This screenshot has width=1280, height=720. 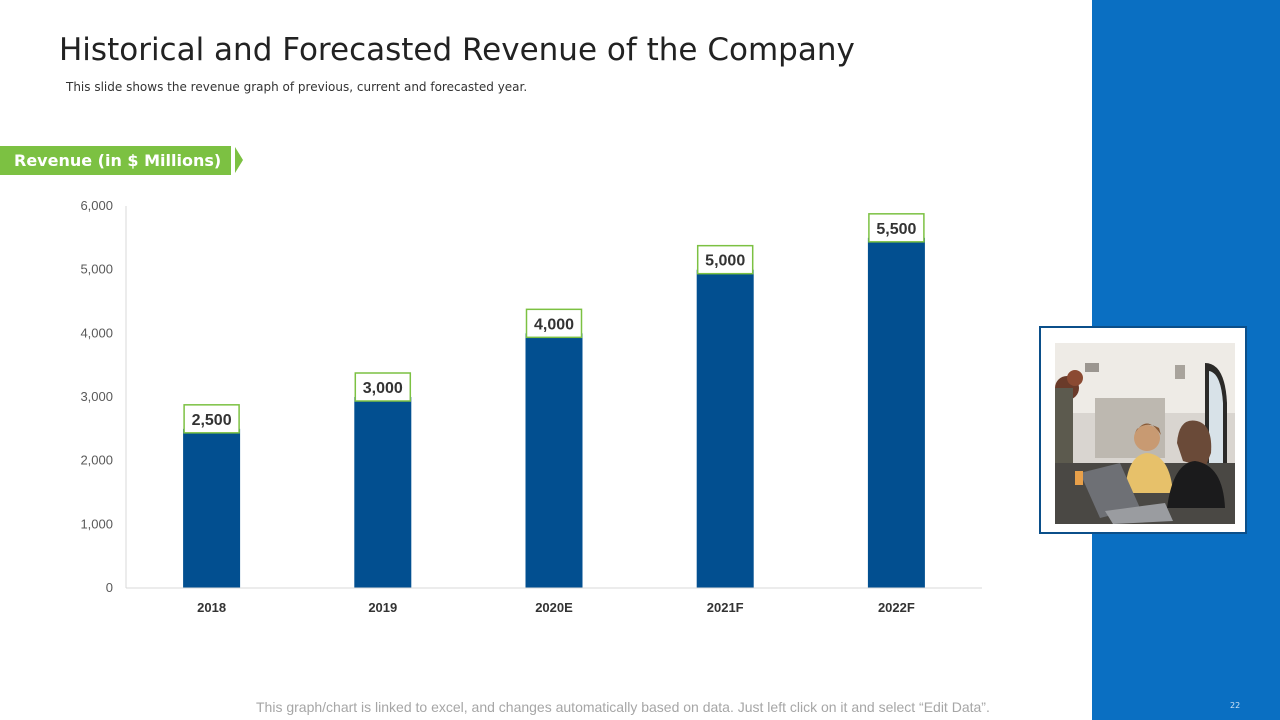 What do you see at coordinates (96, 205) in the screenshot?
I see `y-tick-label: 6,000` at bounding box center [96, 205].